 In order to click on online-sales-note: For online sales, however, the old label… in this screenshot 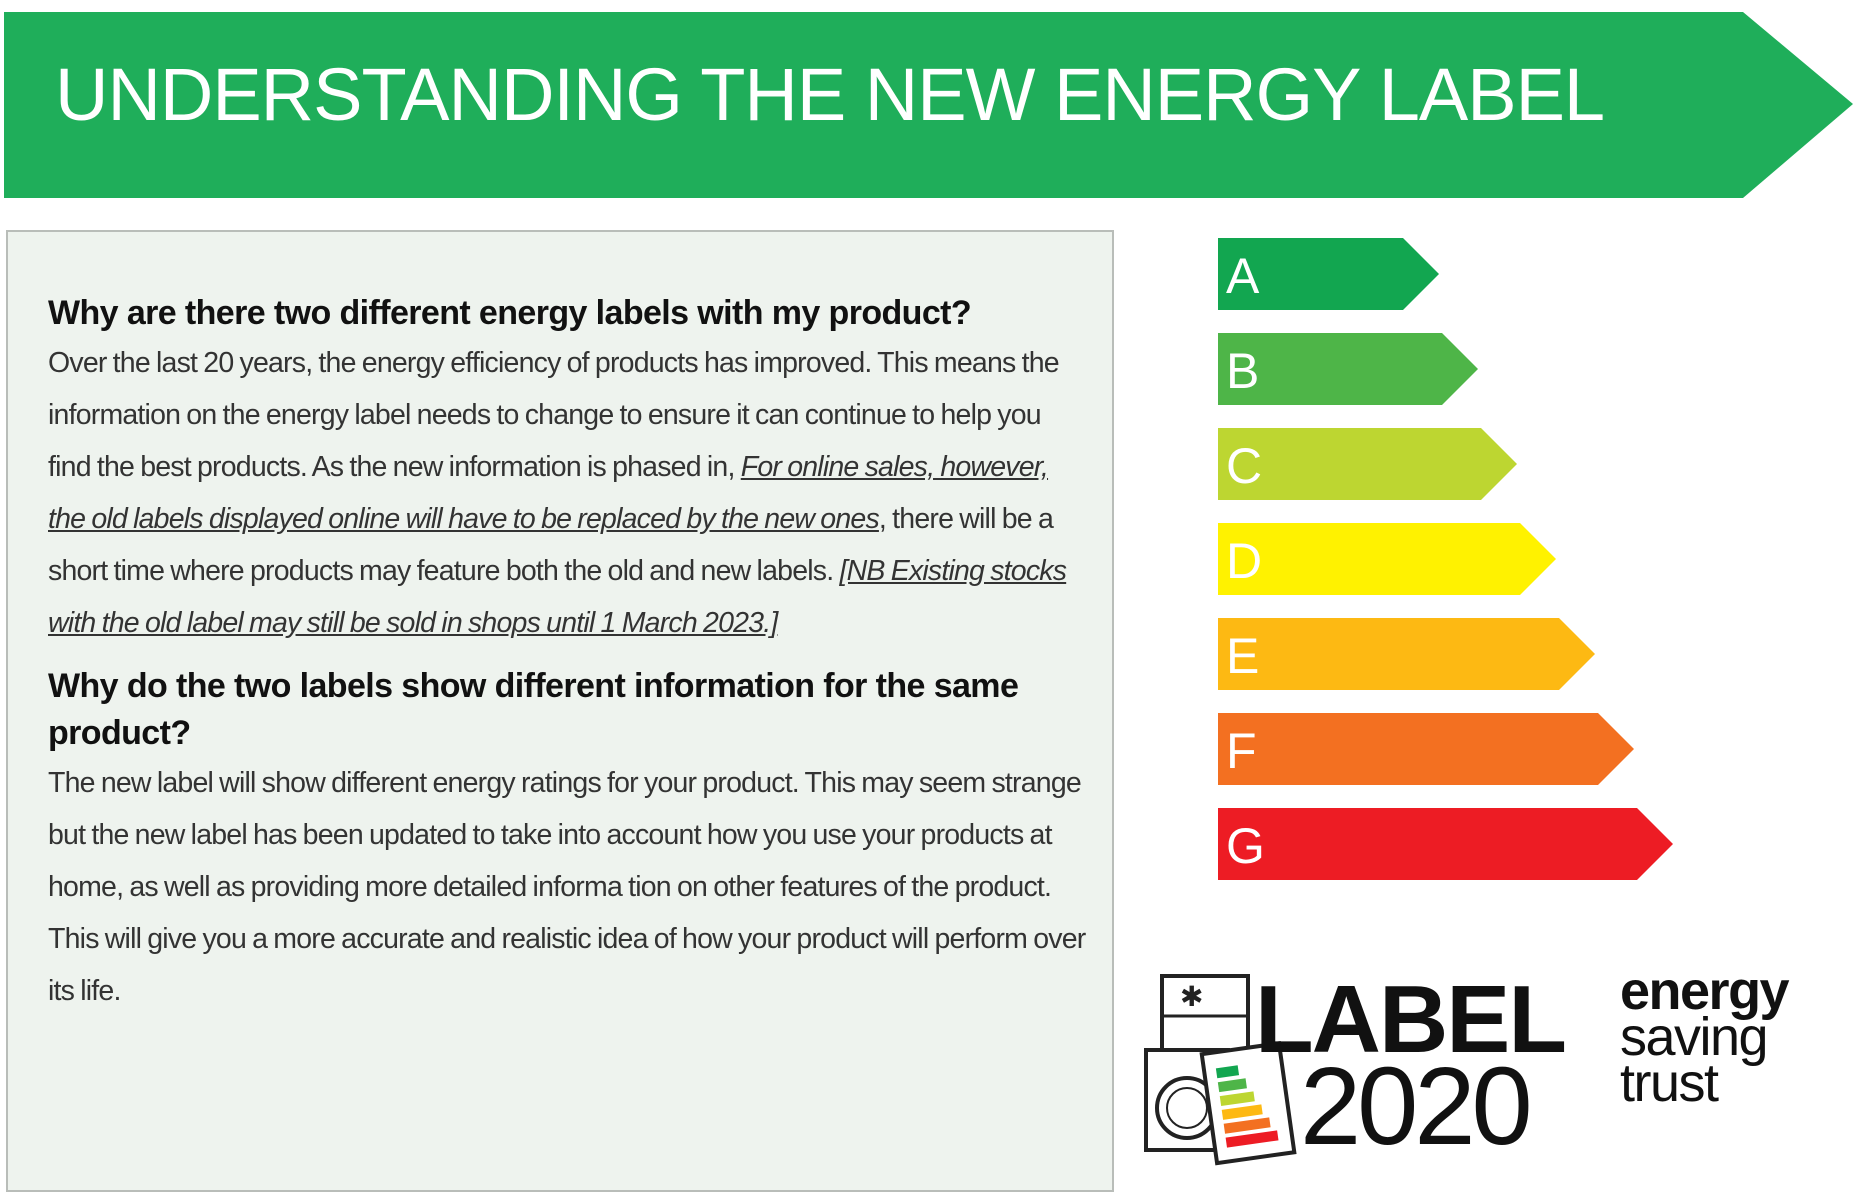, I will do `click(548, 493)`.